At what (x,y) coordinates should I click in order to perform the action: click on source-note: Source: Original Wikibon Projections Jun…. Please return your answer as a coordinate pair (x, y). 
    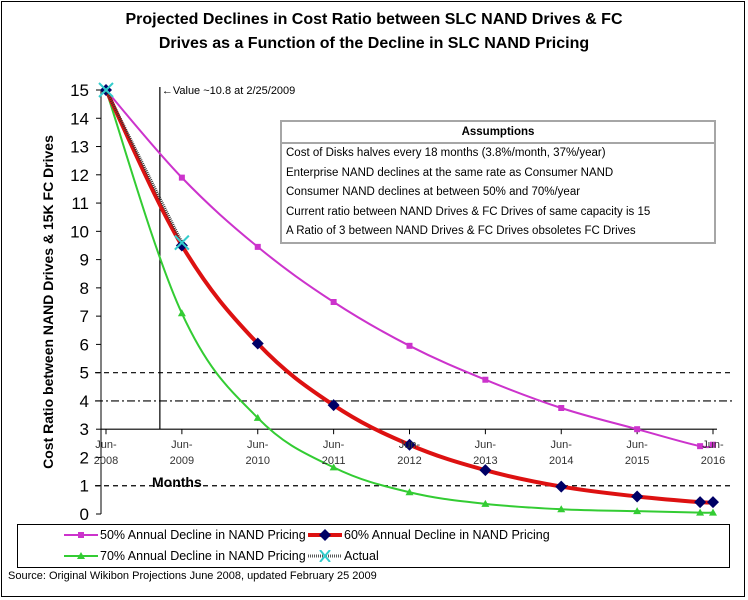
    Looking at the image, I should click on (192, 576).